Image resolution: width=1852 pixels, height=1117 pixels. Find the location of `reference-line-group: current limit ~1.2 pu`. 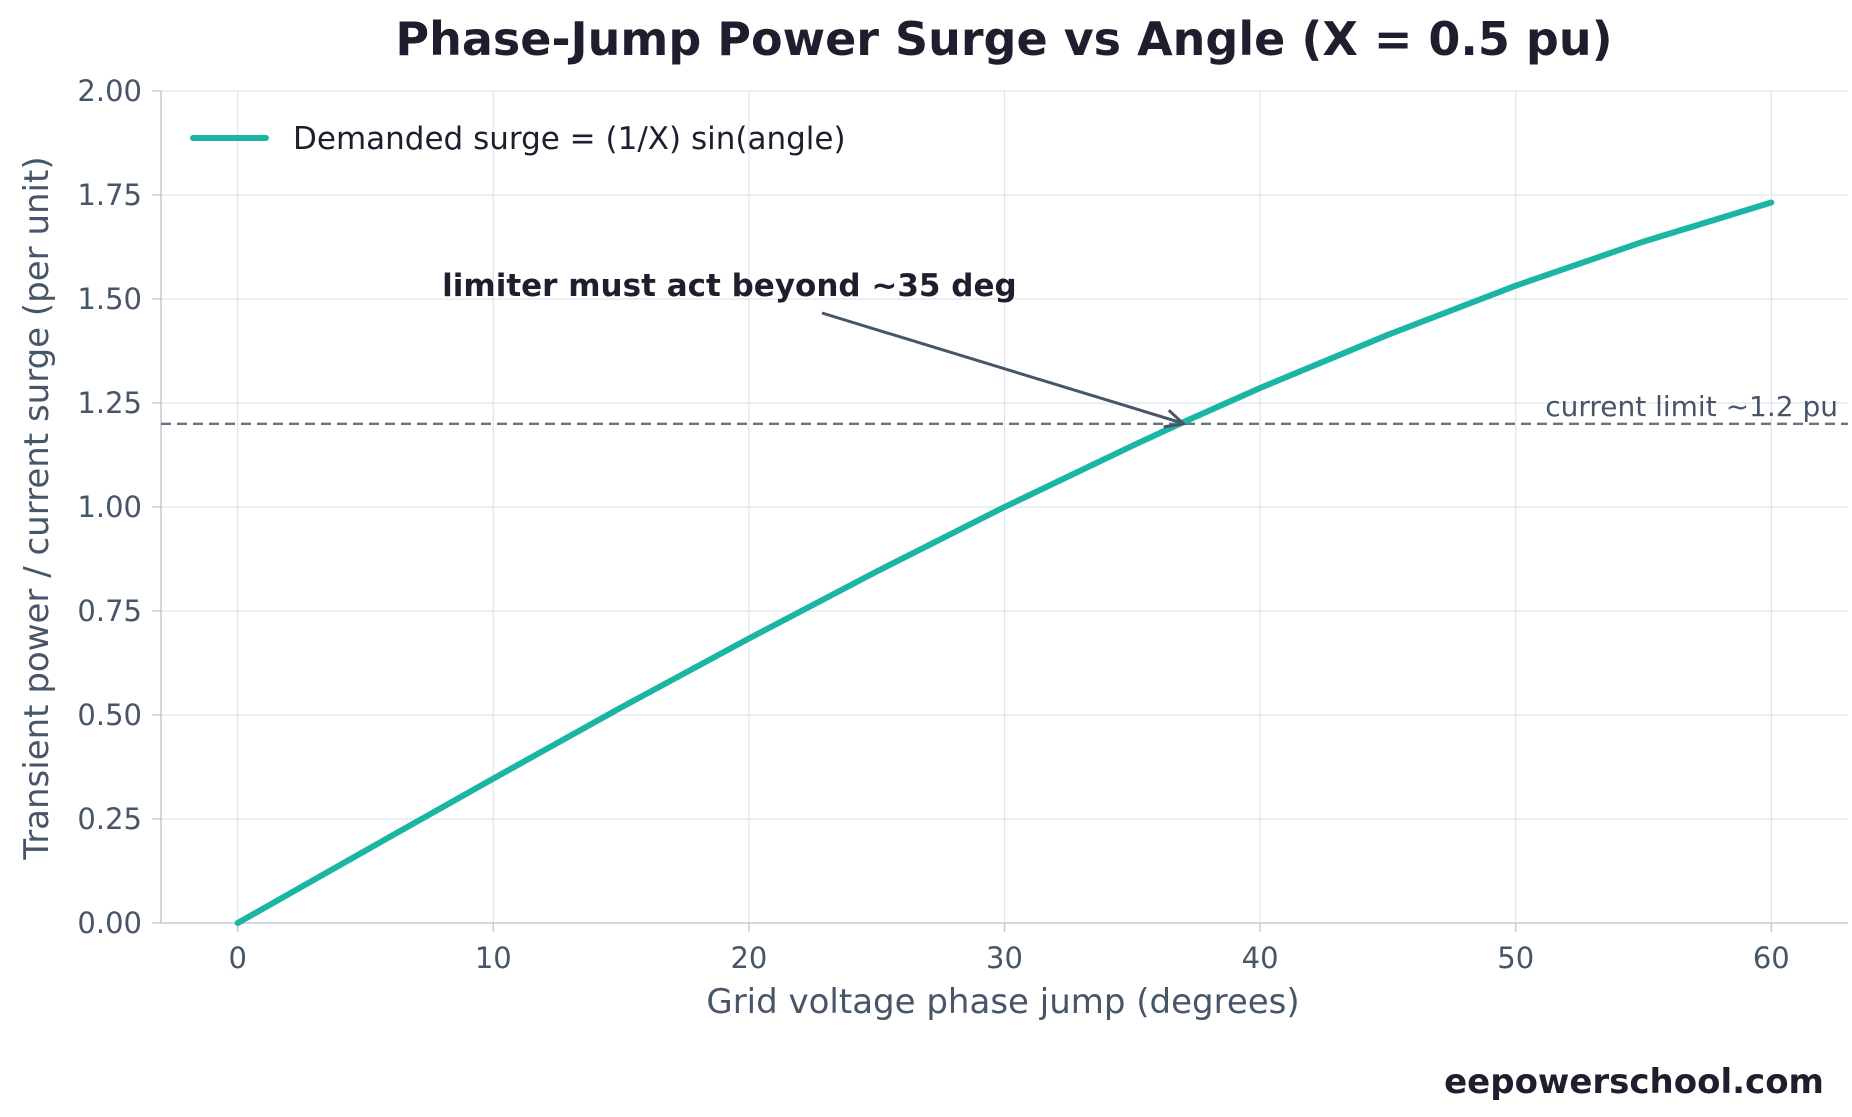

reference-line-group: current limit ~1.2 pu is located at coordinates (1004, 407).